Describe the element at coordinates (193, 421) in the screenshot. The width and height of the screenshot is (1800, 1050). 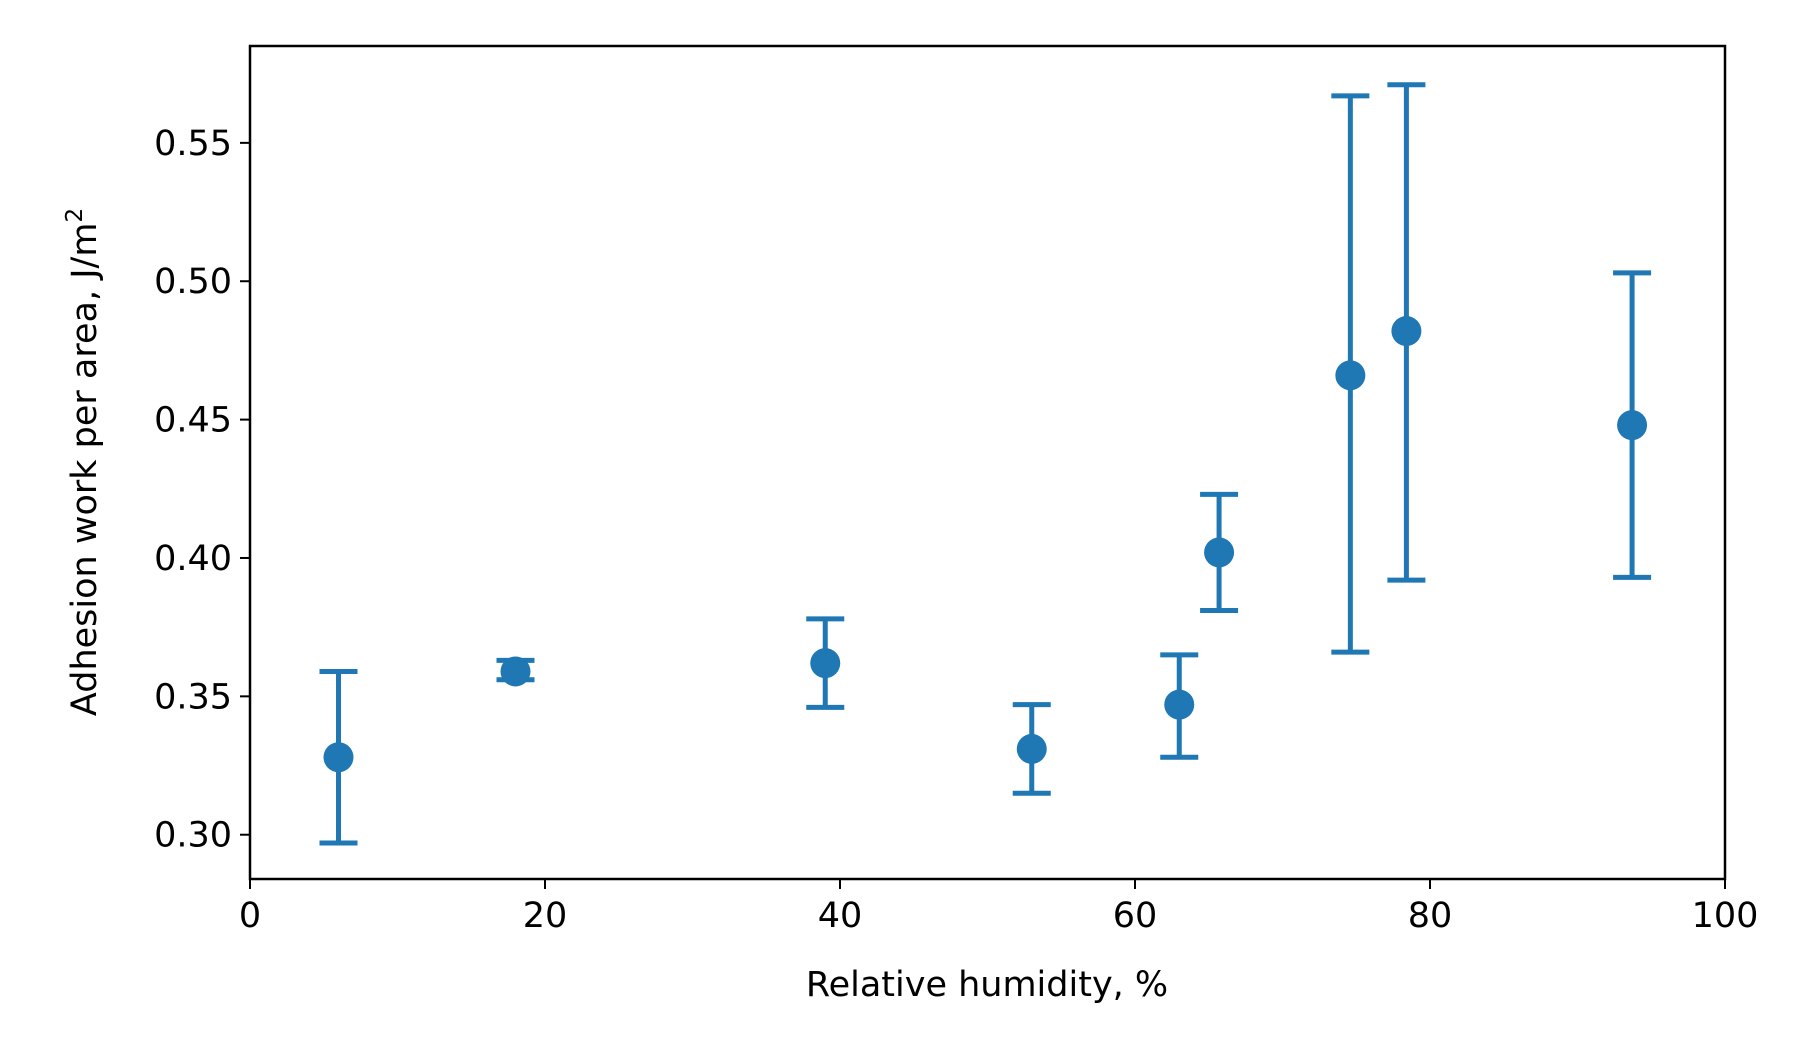
I see `y-tick-label: 0.45` at that location.